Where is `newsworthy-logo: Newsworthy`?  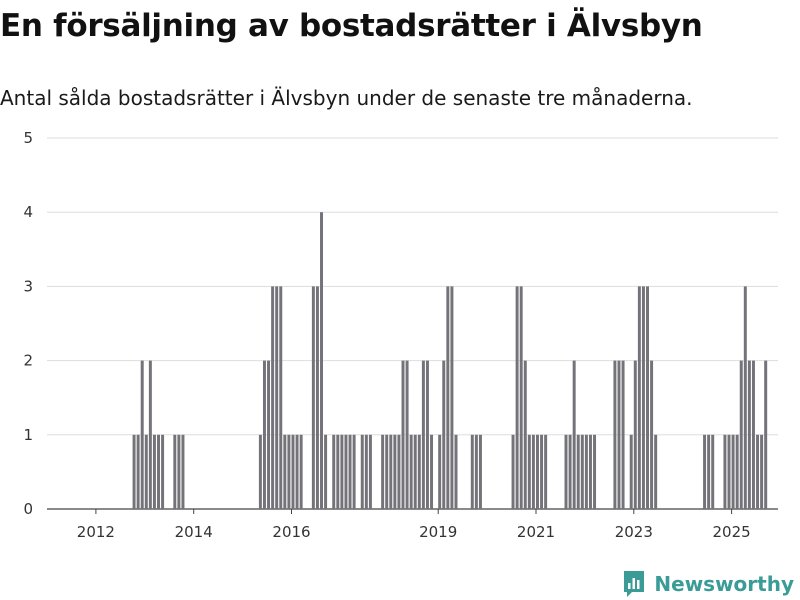
newsworthy-logo: Newsworthy is located at coordinates (708, 584).